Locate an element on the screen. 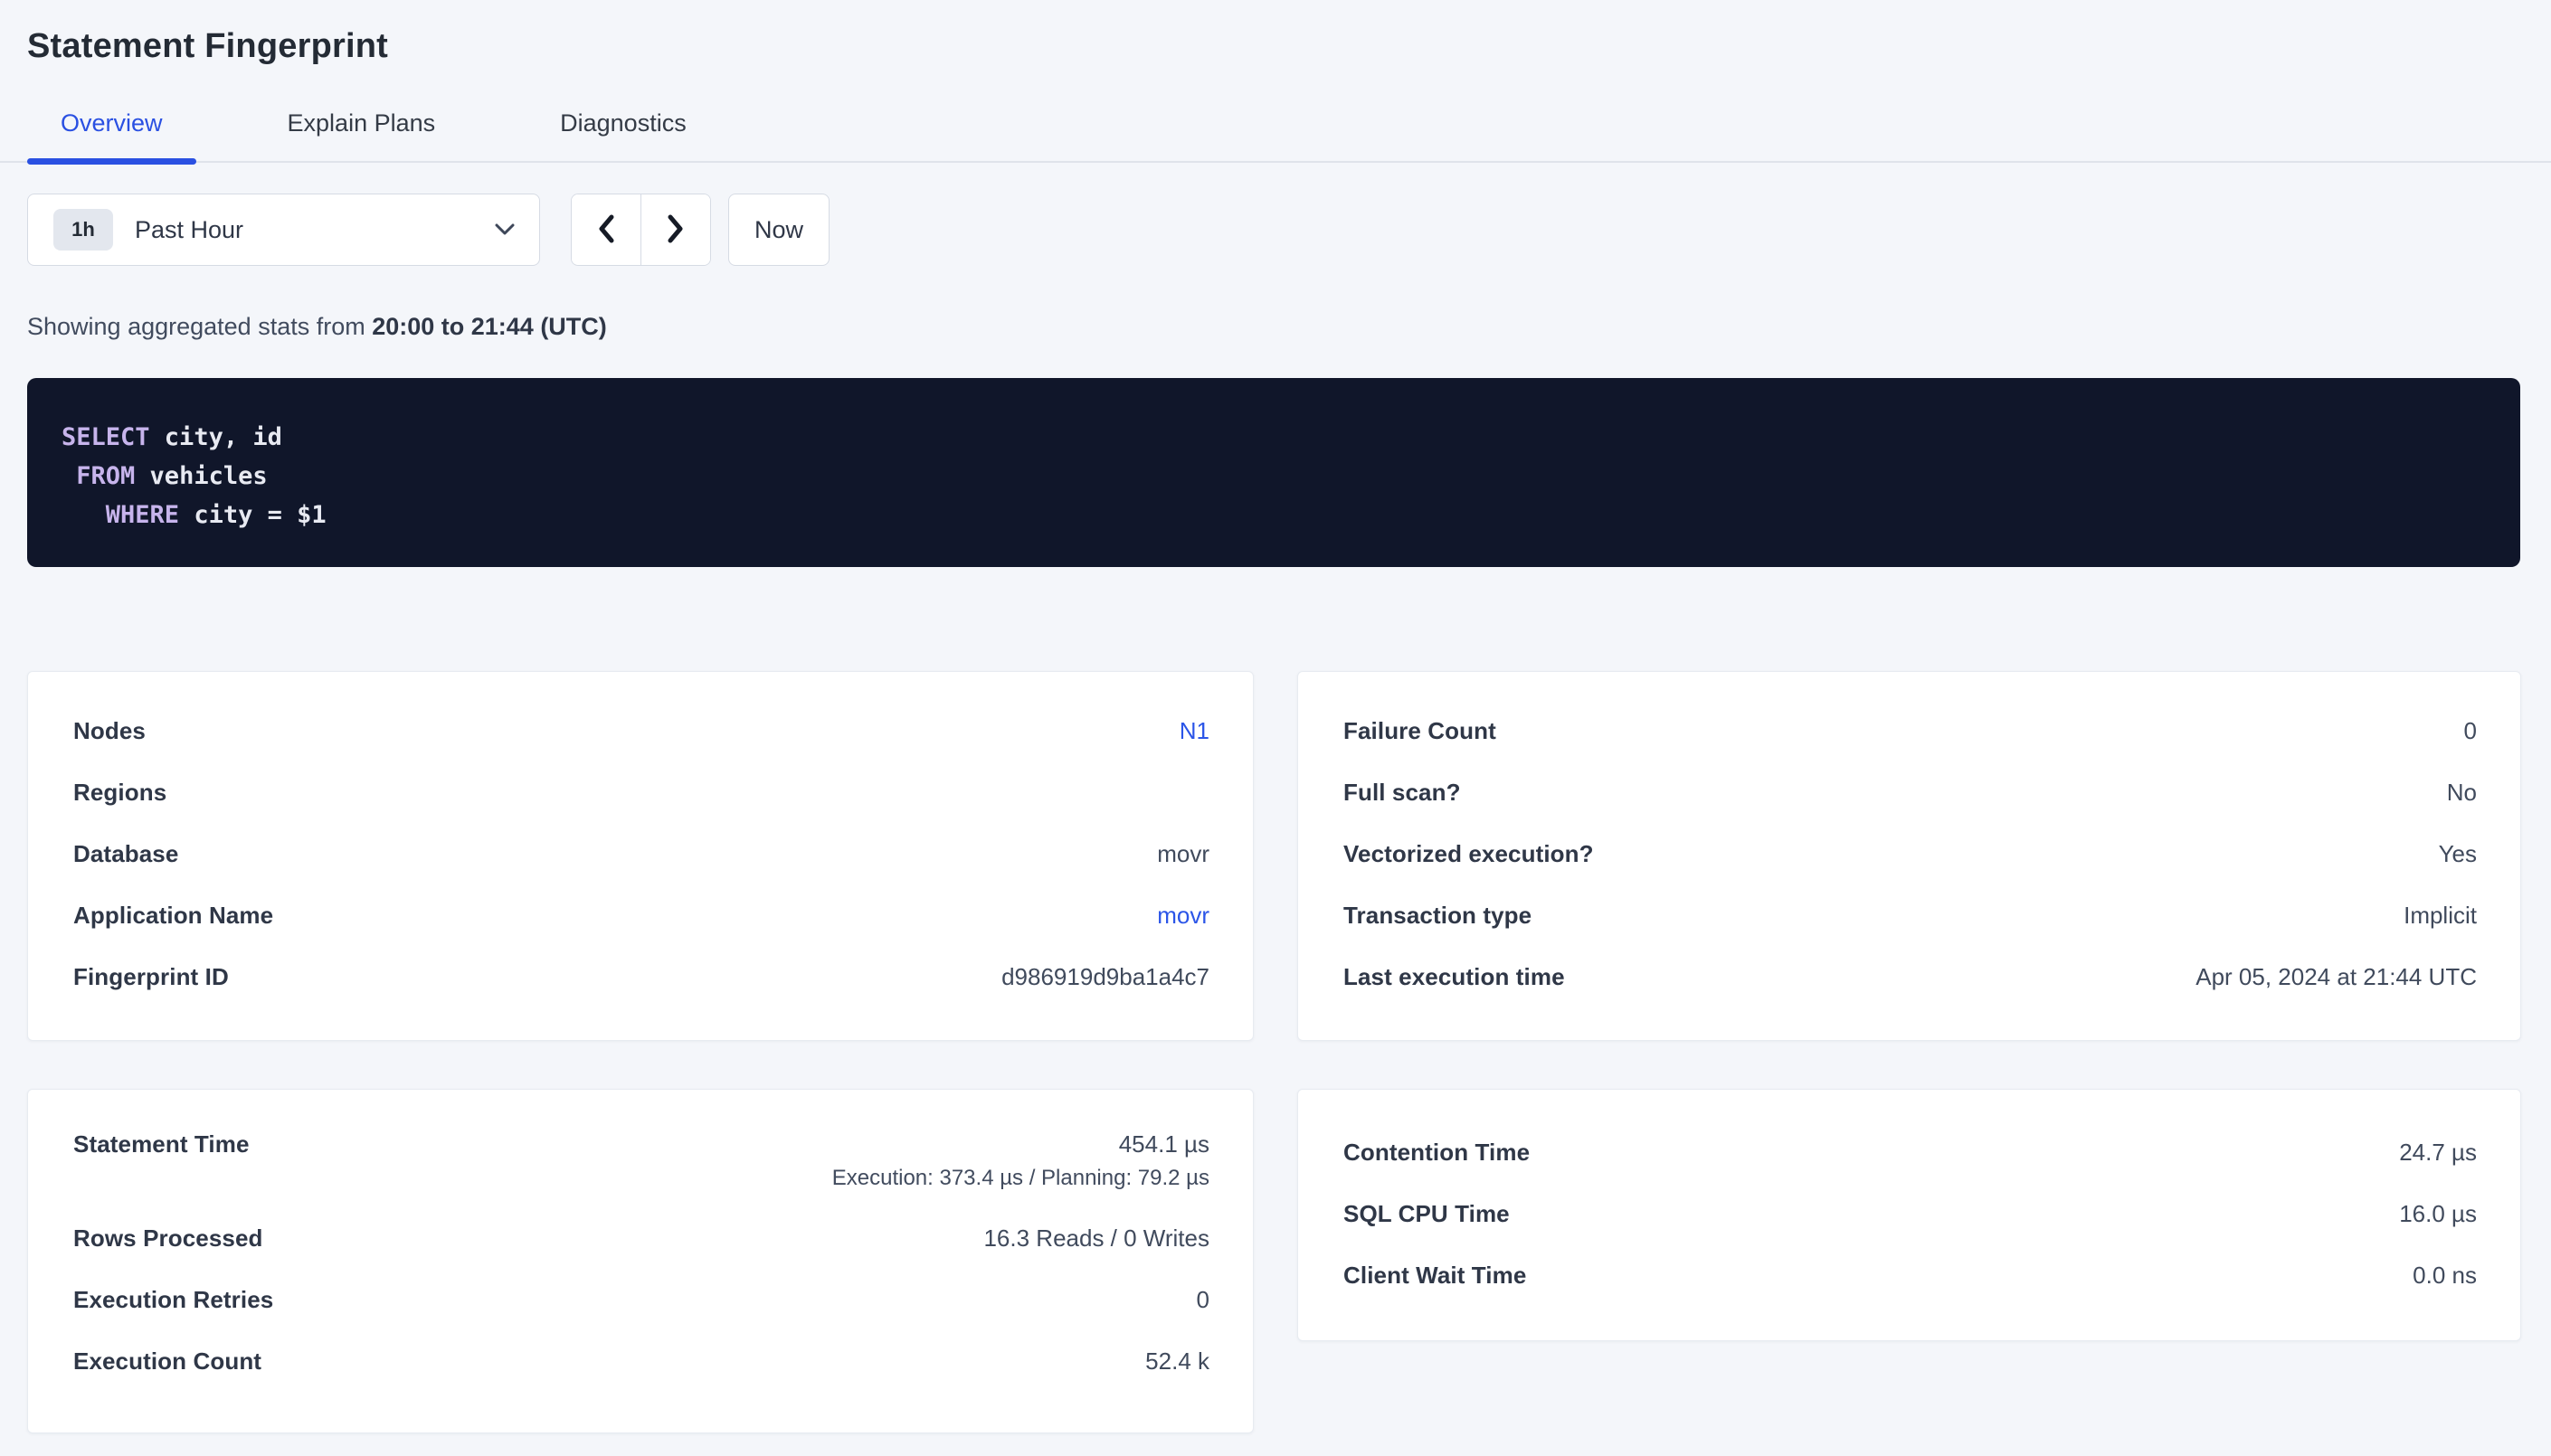  time-range-badge: 1h is located at coordinates (83, 230).